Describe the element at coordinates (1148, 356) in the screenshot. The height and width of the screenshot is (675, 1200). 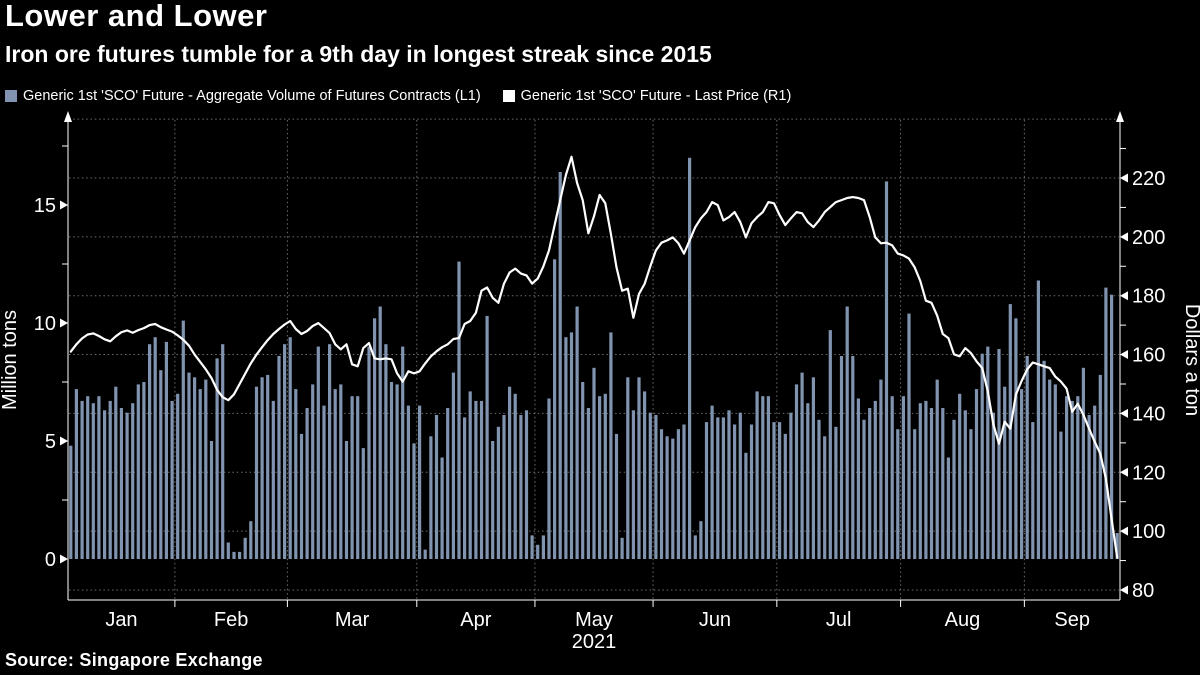
I see `svg-text: 160` at that location.